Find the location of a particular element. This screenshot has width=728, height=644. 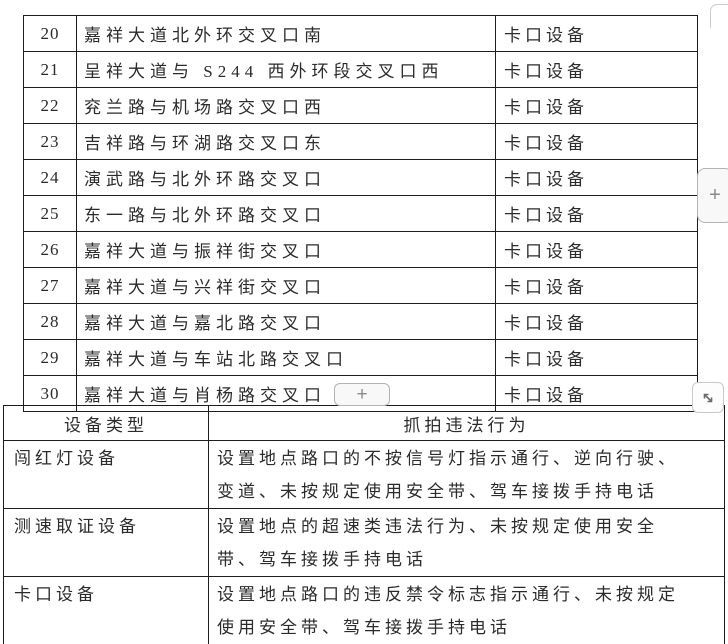

table-row: 25 东一路与北外环路交叉口 卡口设备 is located at coordinates (360, 213).